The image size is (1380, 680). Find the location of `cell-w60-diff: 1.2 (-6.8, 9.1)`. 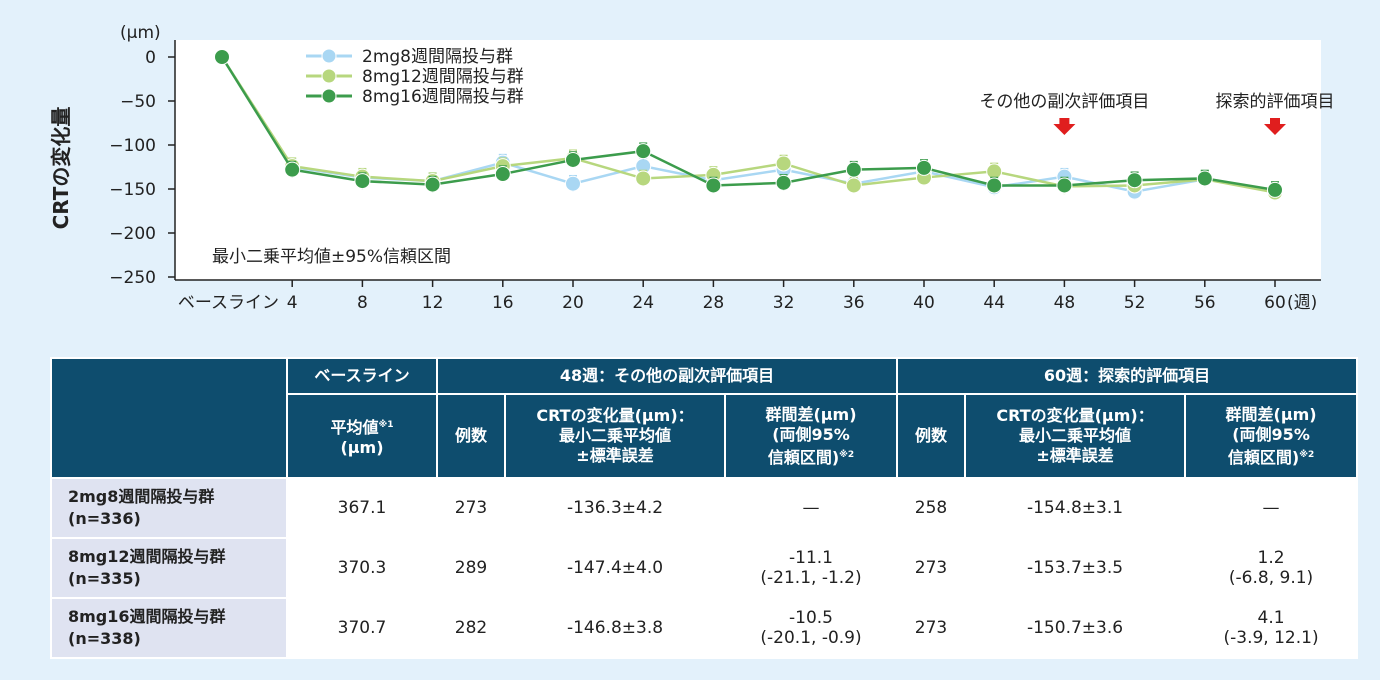

cell-w60-diff: 1.2 (-6.8, 9.1) is located at coordinates (1271, 568).